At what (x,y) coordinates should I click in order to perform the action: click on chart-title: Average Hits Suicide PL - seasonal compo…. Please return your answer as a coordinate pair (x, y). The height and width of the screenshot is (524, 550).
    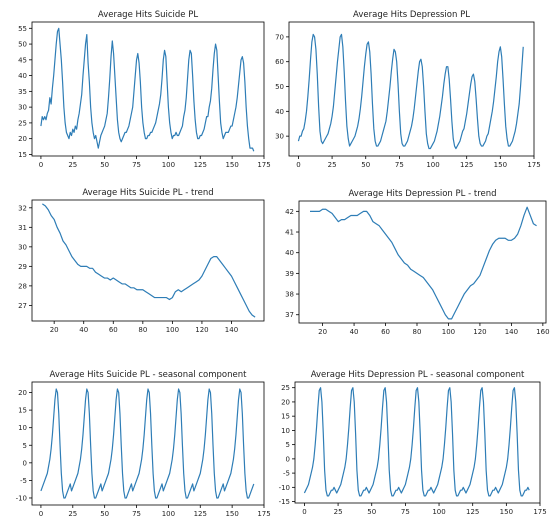
    Looking at the image, I should click on (149, 375).